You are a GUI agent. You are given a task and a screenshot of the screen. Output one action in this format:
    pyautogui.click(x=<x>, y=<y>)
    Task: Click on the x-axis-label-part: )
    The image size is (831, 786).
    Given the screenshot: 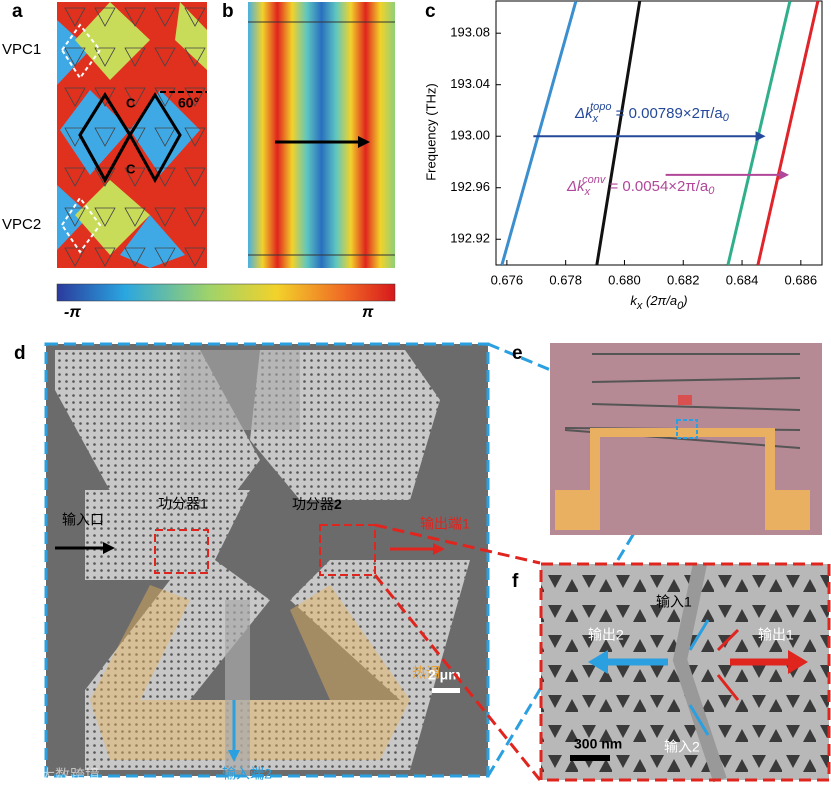 What is the action you would take?
    pyautogui.click(x=684, y=300)
    